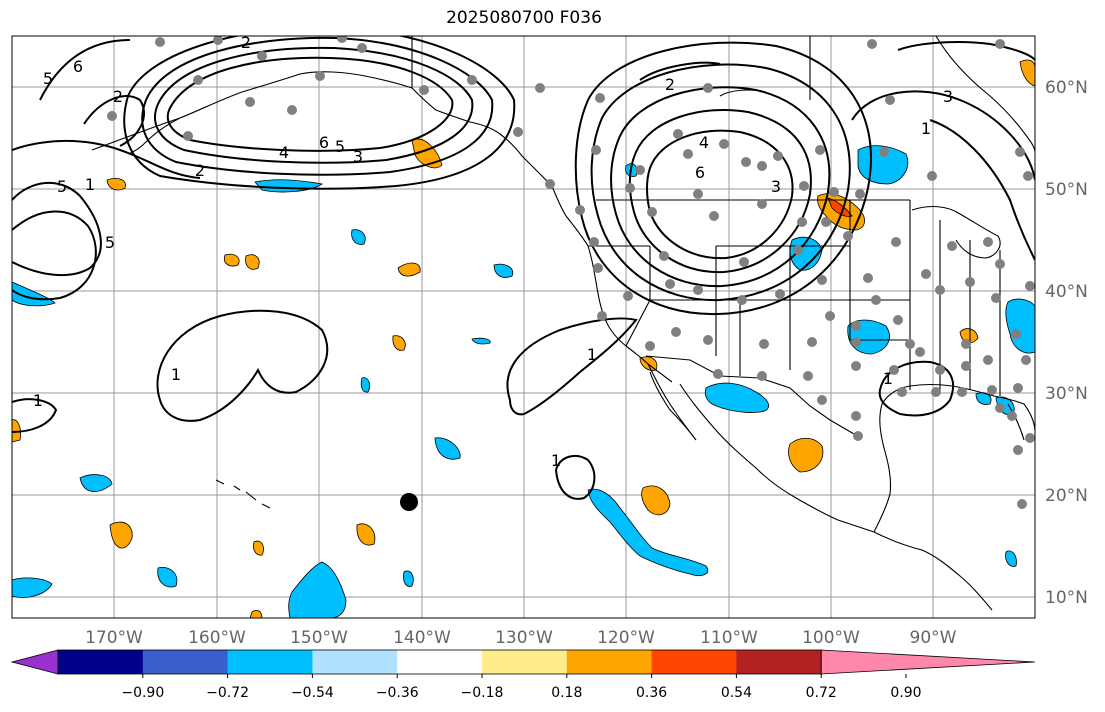  Describe the element at coordinates (1066, 598) in the screenshot. I see `latitude-label: 10°N` at that location.